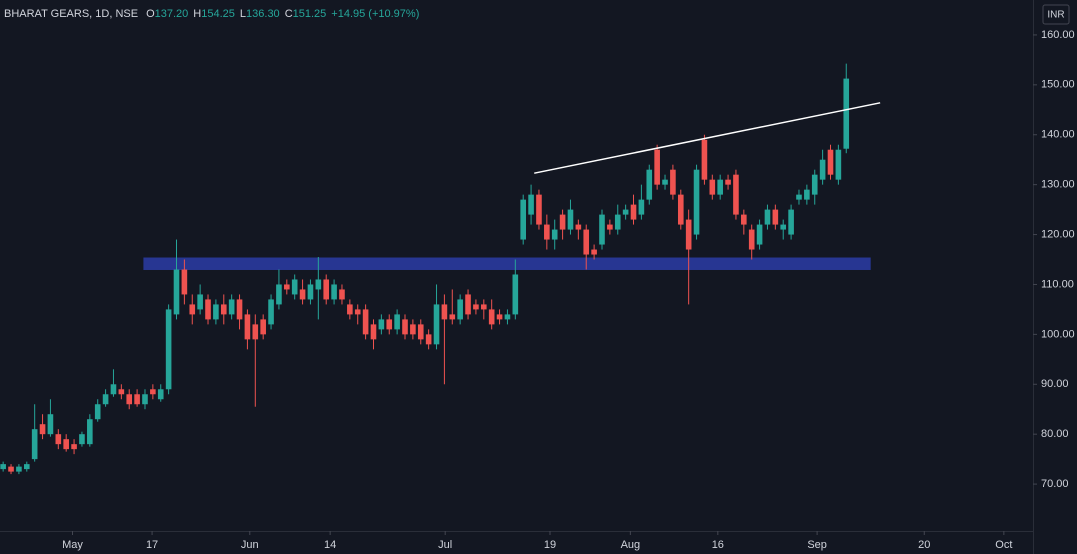 The image size is (1077, 554). What do you see at coordinates (72, 545) in the screenshot?
I see `x-tick-label: May` at bounding box center [72, 545].